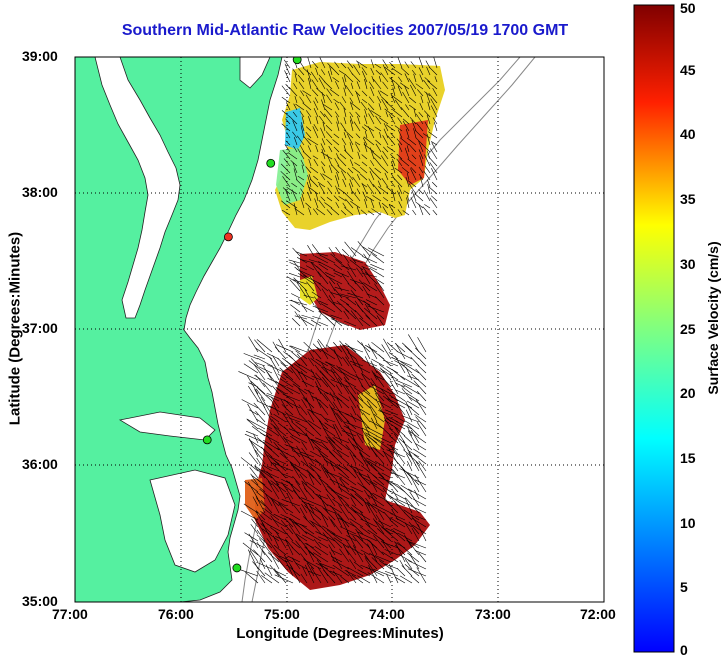 The image size is (724, 659). Describe the element at coordinates (15, 328) in the screenshot. I see `y-axis-label: Latitude (Degrees:Minutes)` at that location.